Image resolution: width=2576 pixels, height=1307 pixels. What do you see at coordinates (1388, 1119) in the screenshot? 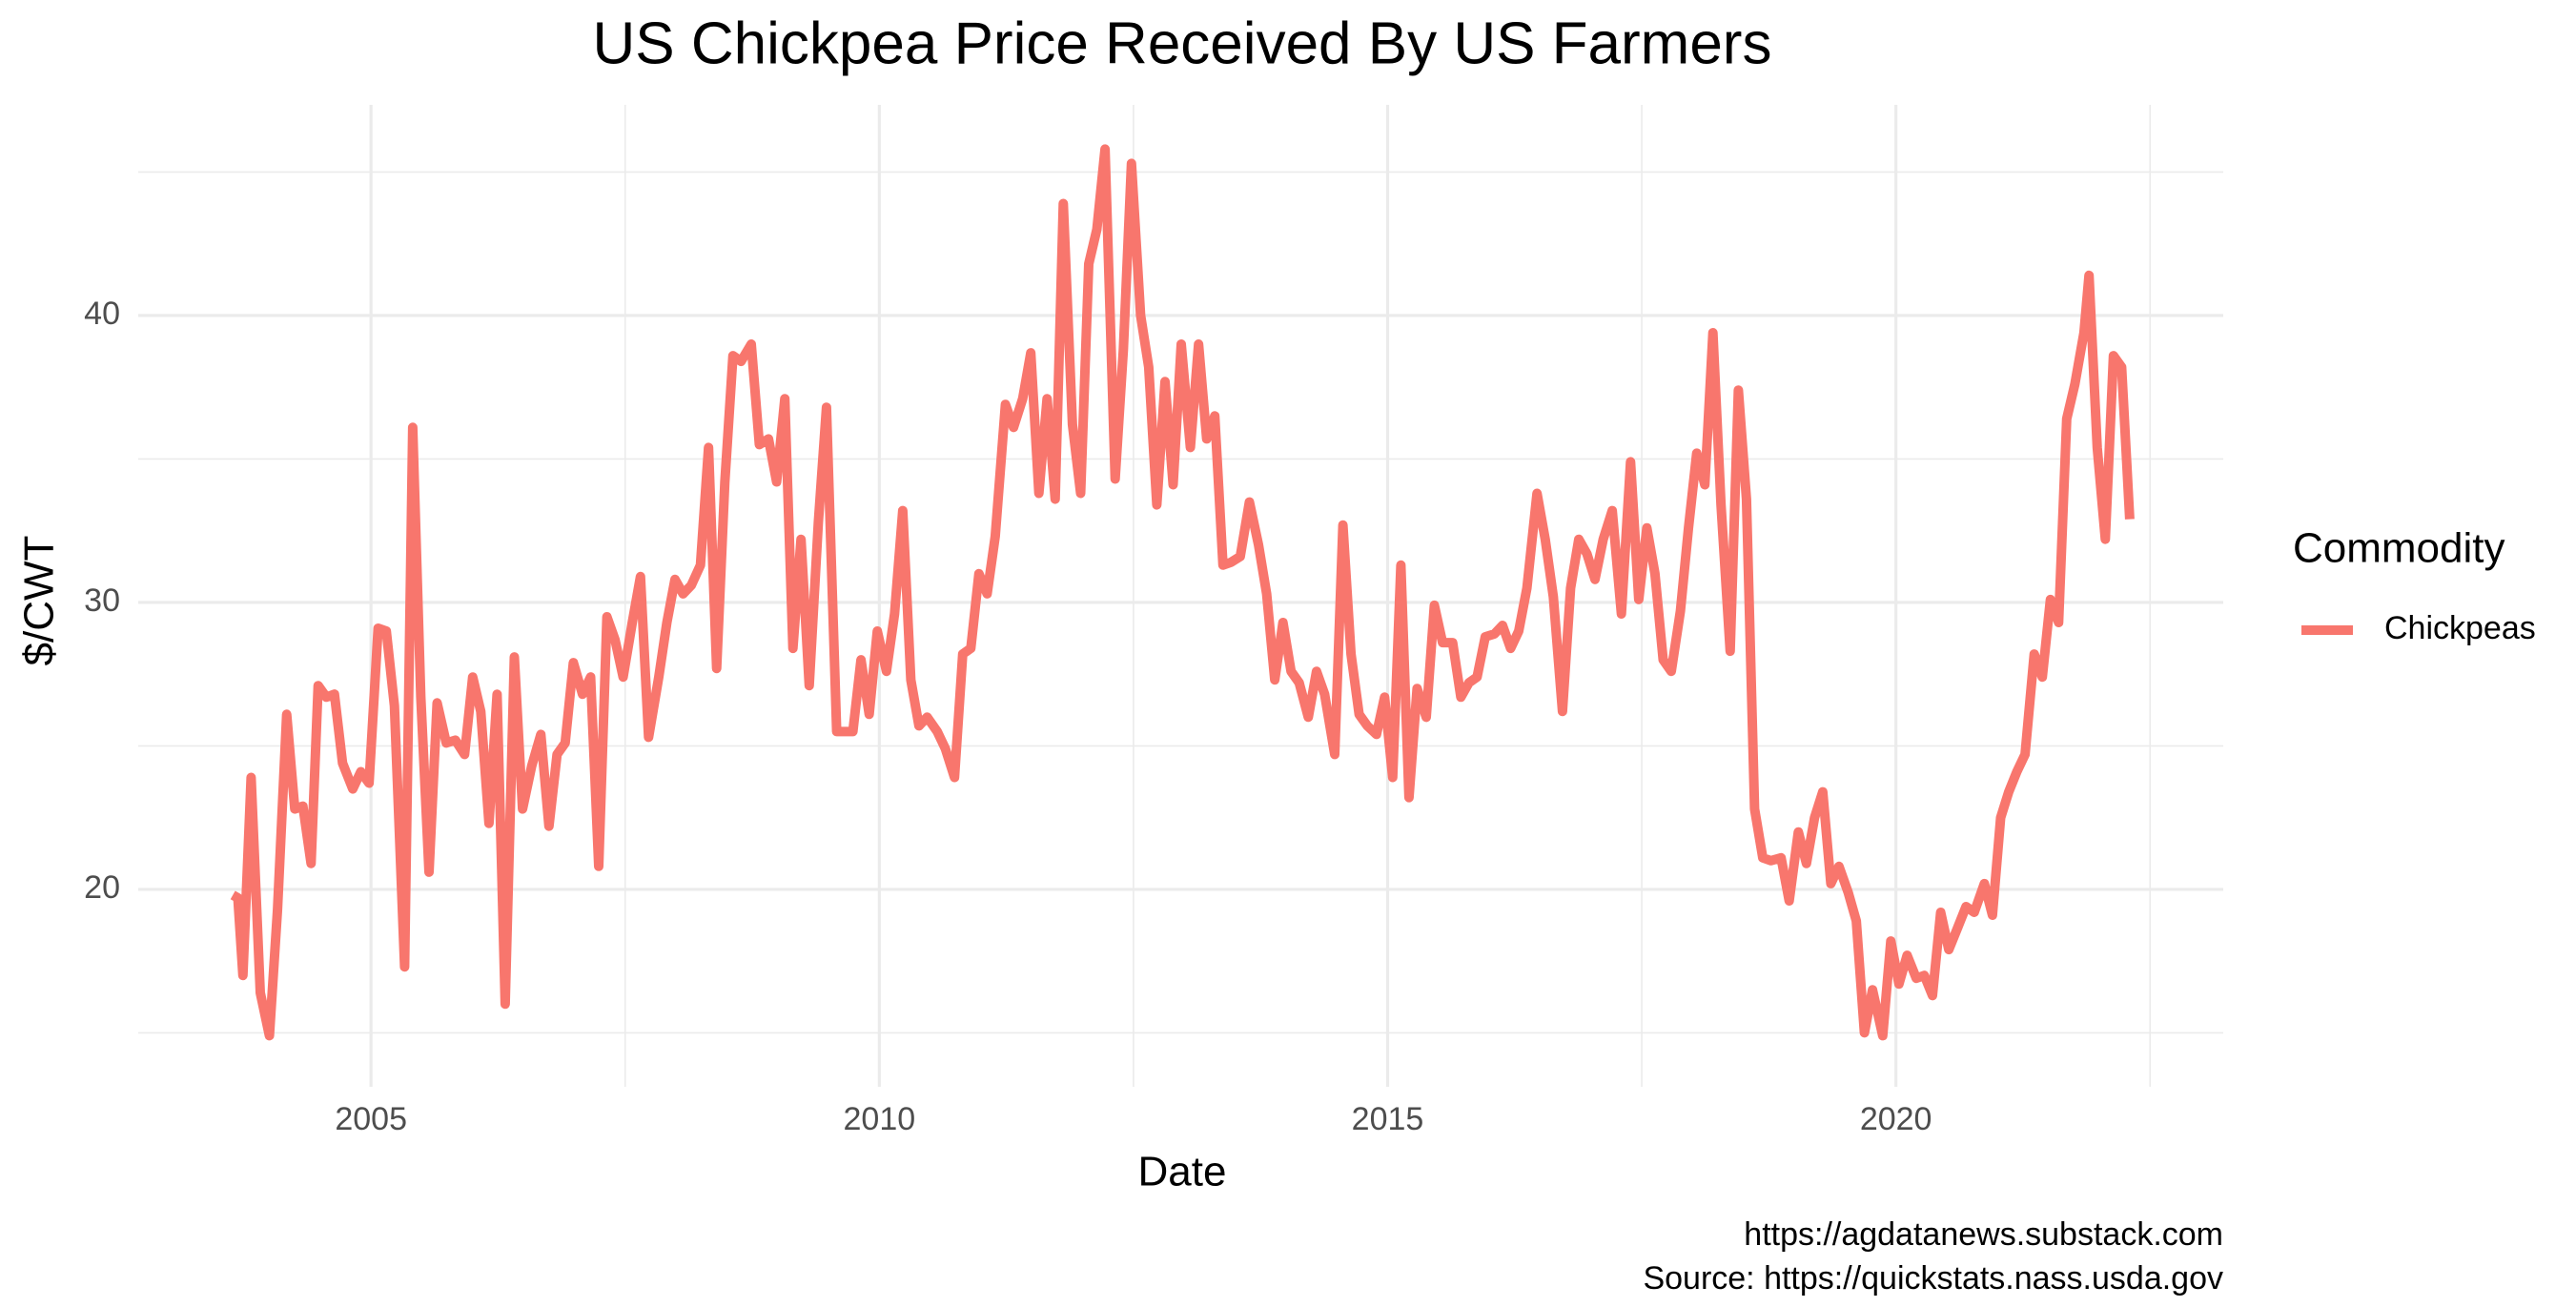
I see `x-tick-label: 2015` at bounding box center [1388, 1119].